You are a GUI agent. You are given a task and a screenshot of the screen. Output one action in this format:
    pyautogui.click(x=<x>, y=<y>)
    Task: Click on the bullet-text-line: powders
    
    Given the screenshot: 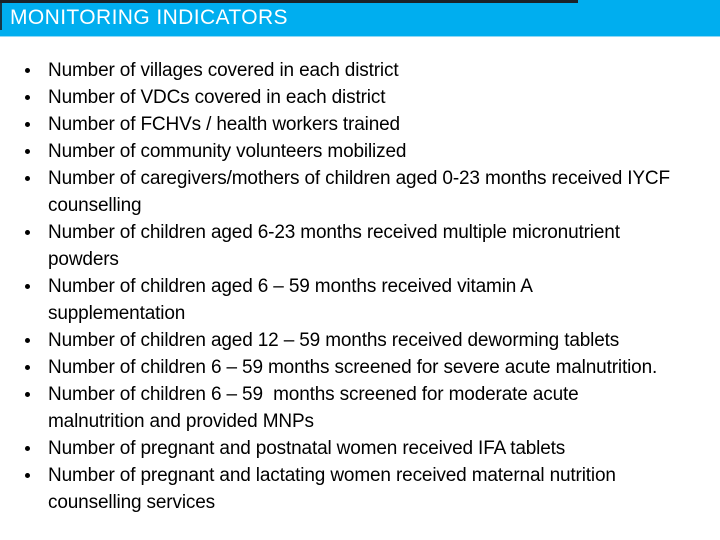 What is the action you would take?
    pyautogui.click(x=83, y=259)
    